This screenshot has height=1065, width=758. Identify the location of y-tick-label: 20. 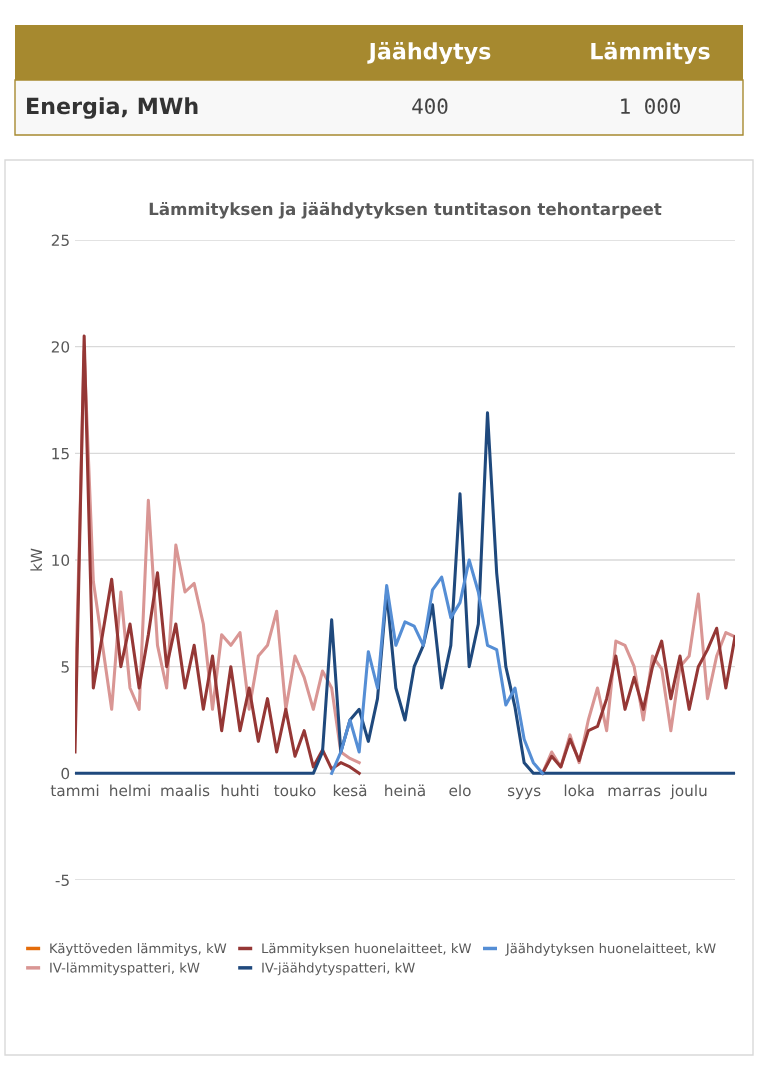
(60, 347).